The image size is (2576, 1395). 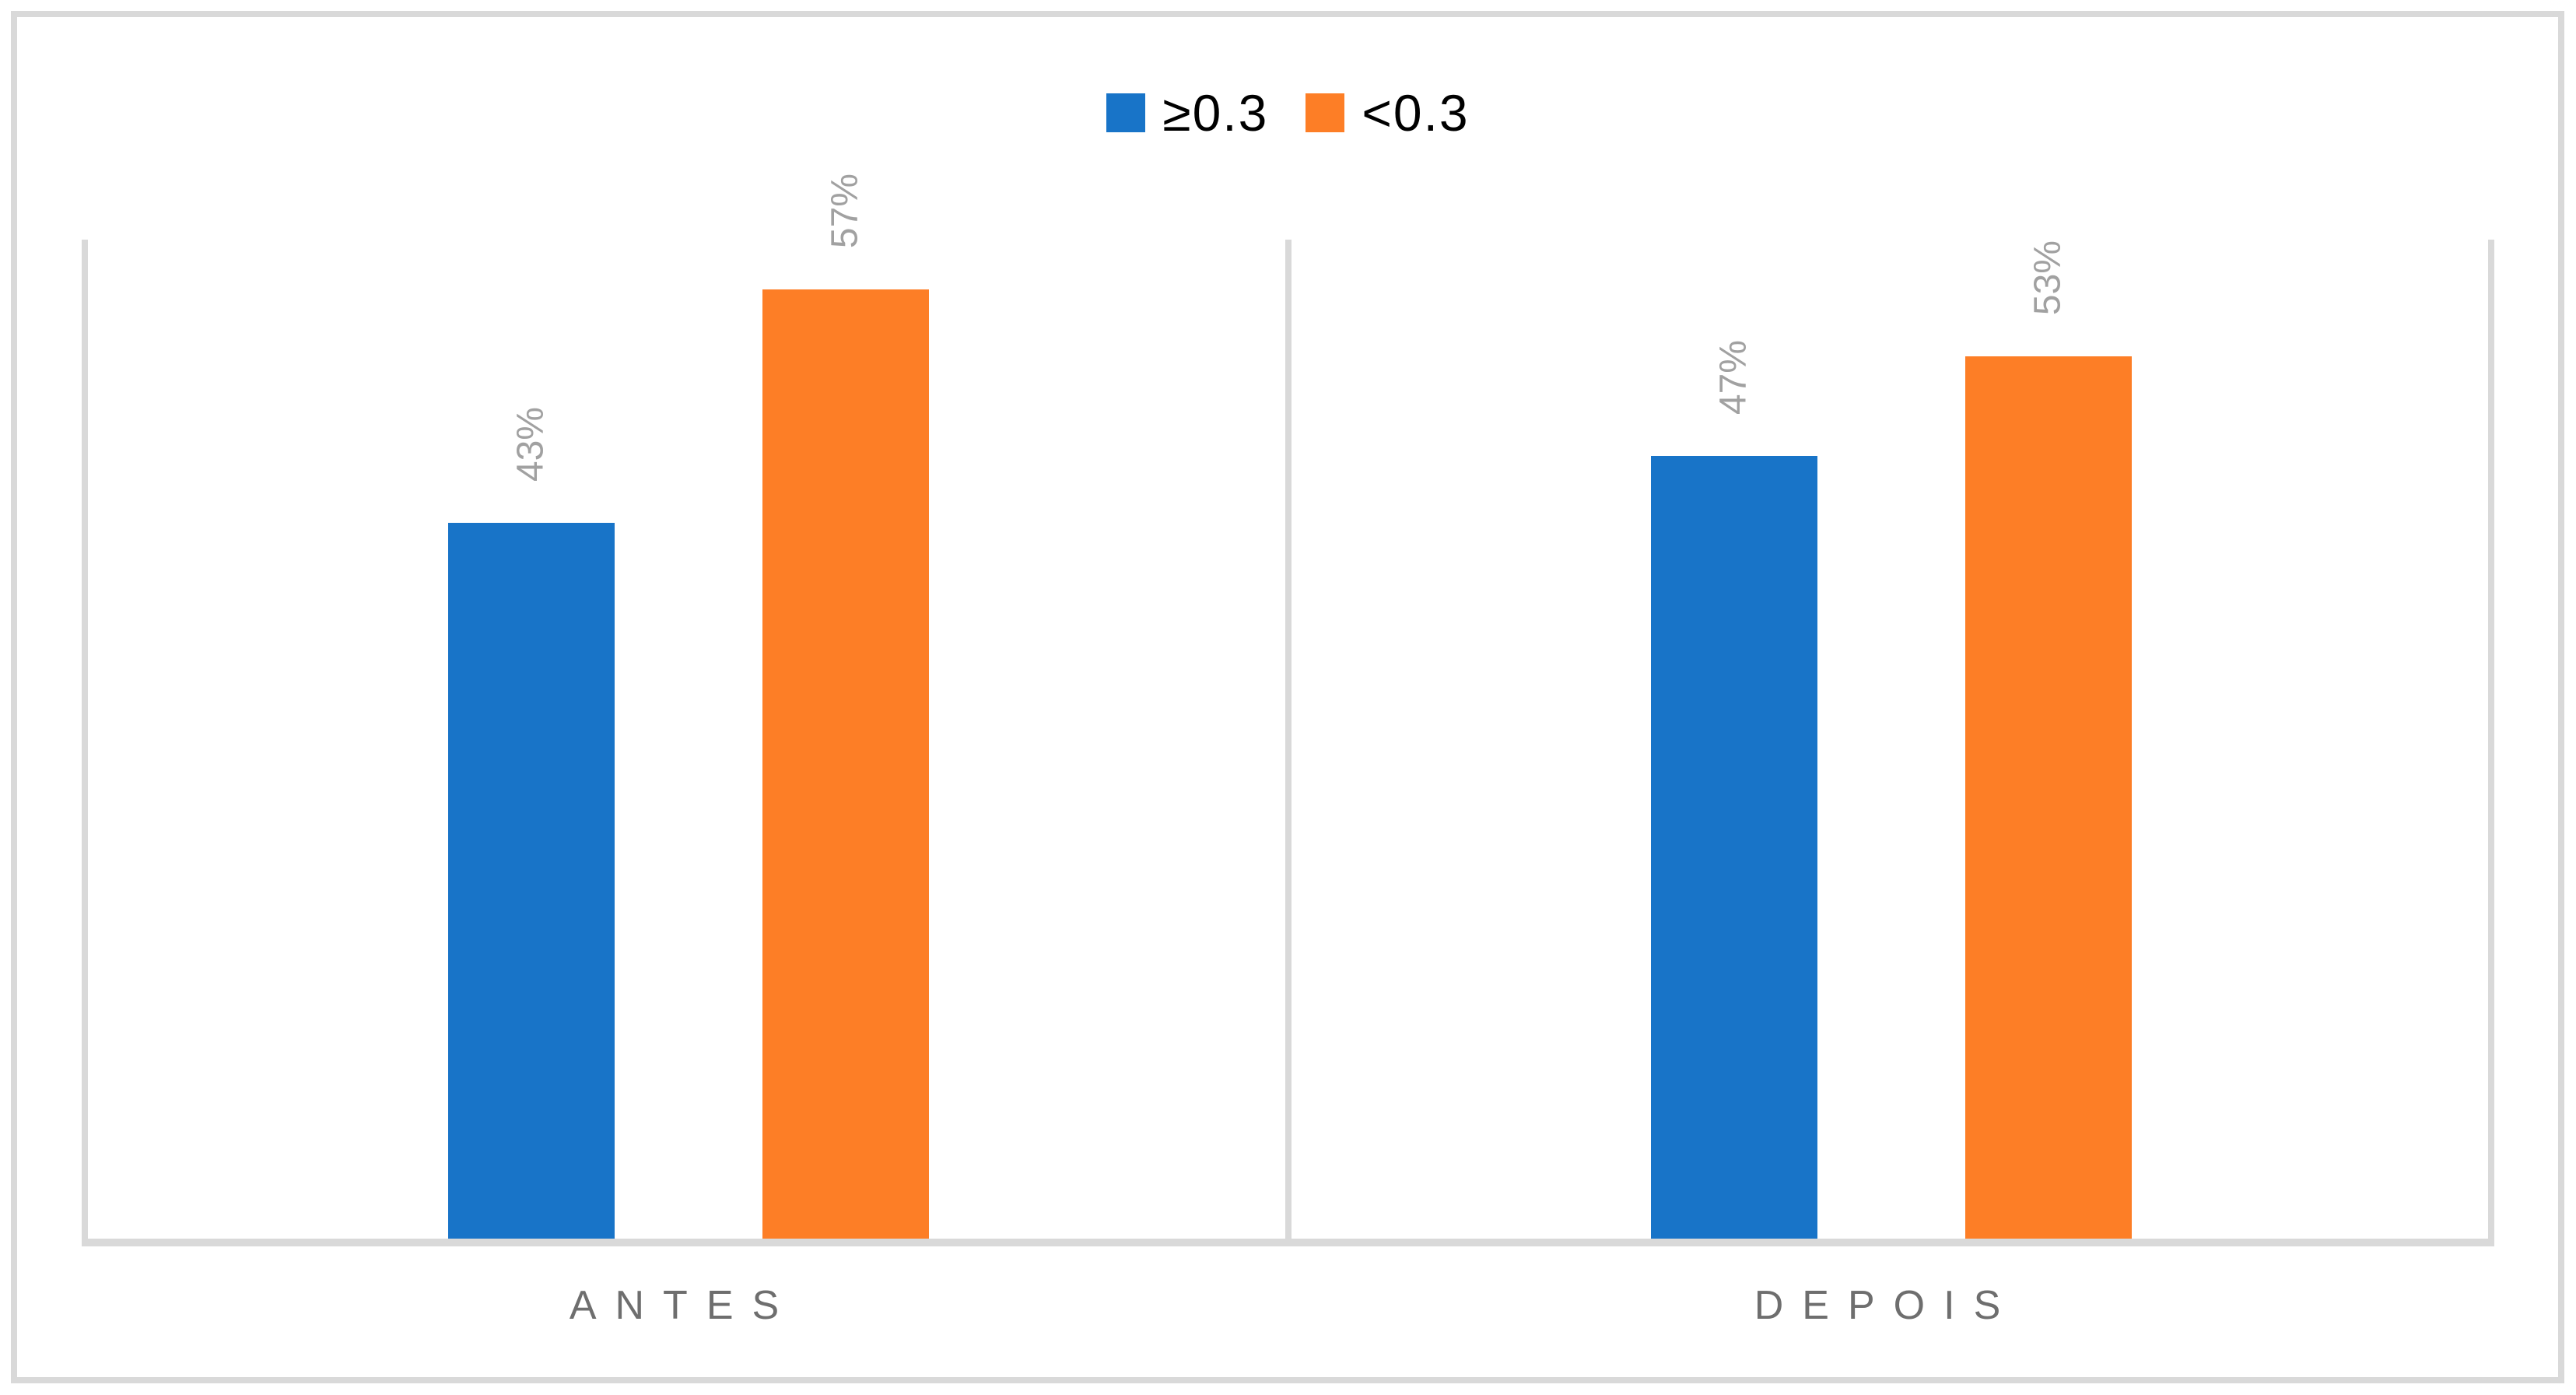 What do you see at coordinates (845, 210) in the screenshot?
I see `bar-label-antes-lt03: 57%` at bounding box center [845, 210].